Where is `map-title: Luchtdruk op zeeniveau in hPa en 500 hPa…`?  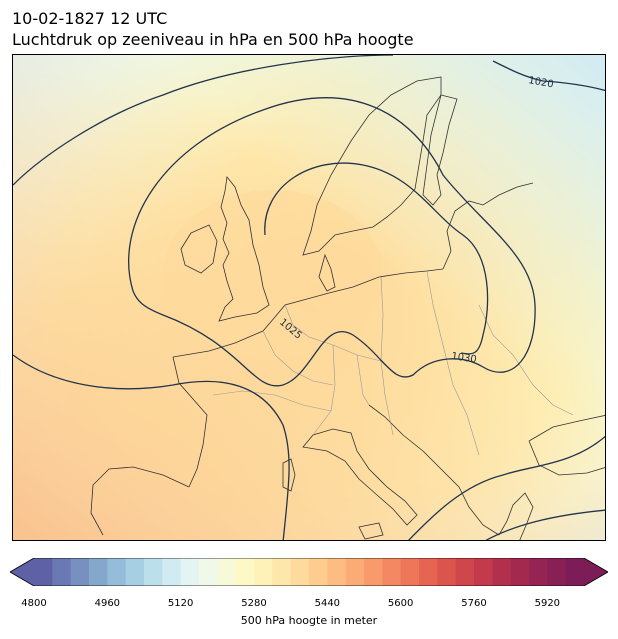 map-title: Luchtdruk op zeeniveau in hPa en 500 hPa… is located at coordinates (213, 39).